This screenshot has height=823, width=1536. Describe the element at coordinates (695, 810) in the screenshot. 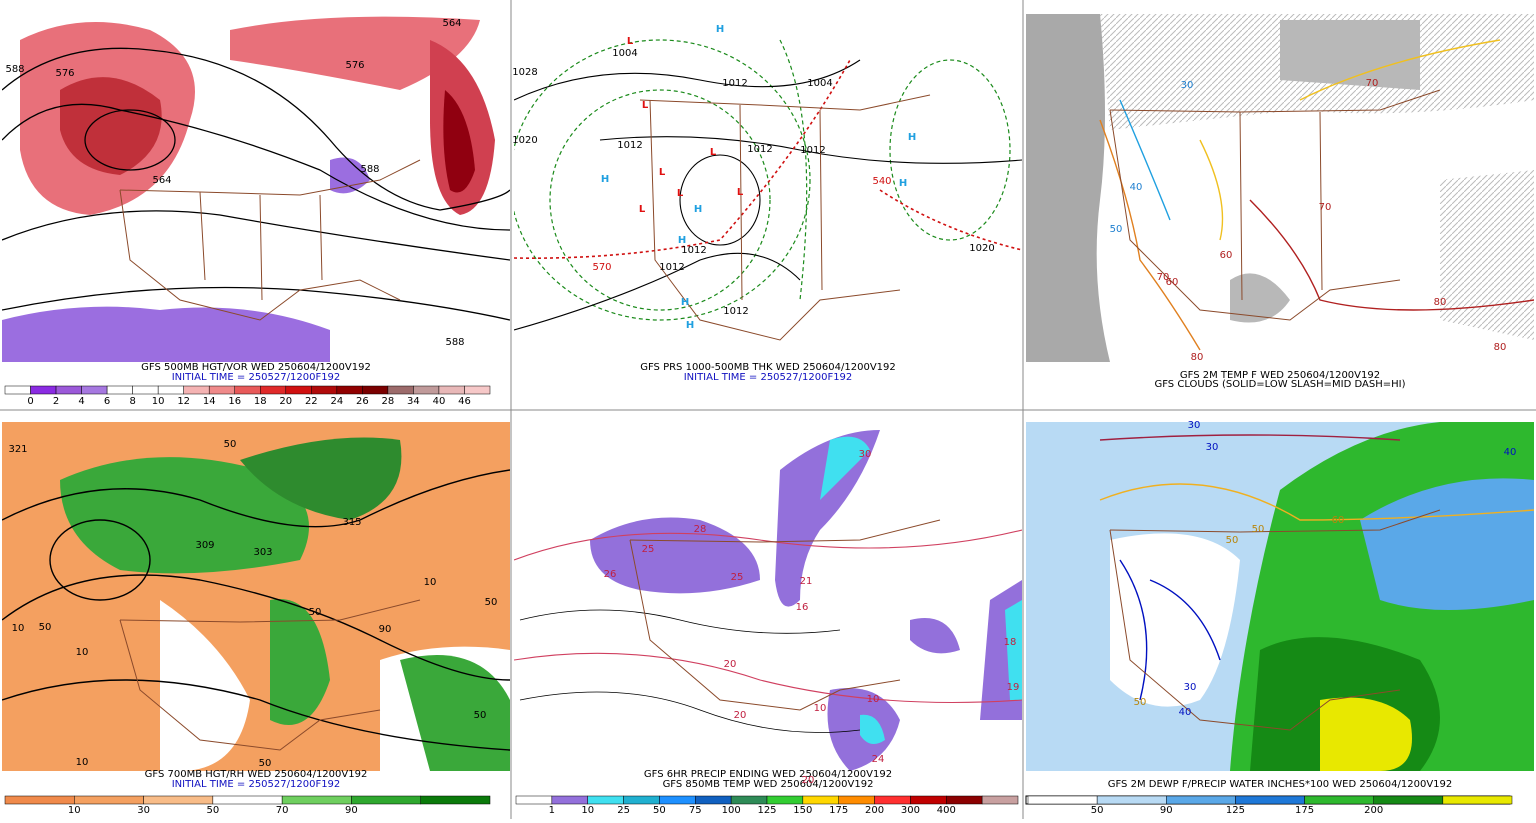

I see `colorbar-label: 75` at that location.